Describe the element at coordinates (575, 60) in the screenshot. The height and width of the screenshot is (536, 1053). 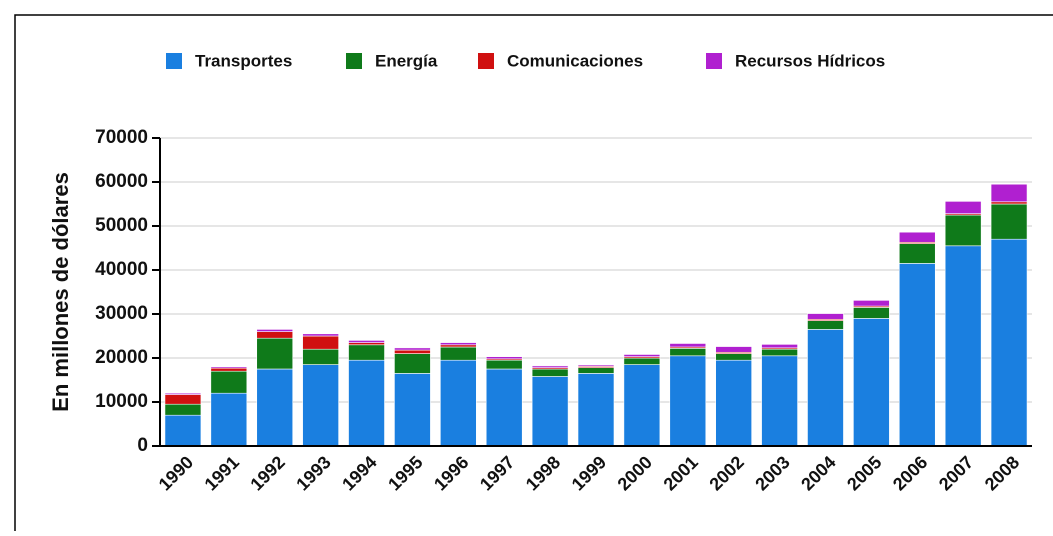
I see `legend-label: Comunicaciones` at that location.